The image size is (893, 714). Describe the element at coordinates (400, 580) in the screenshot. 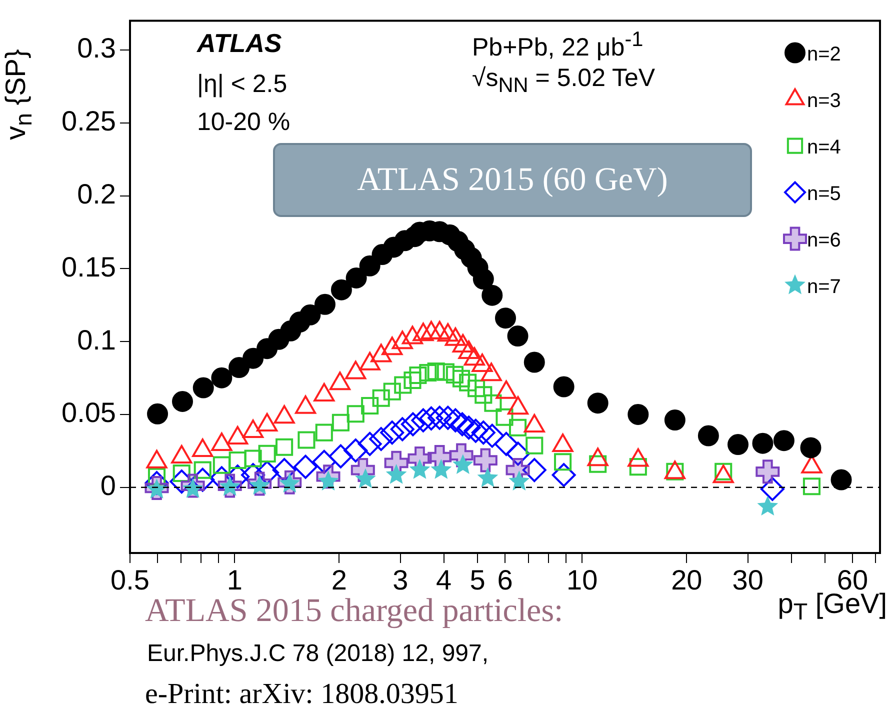

I see `x-tick-label: 3` at that location.